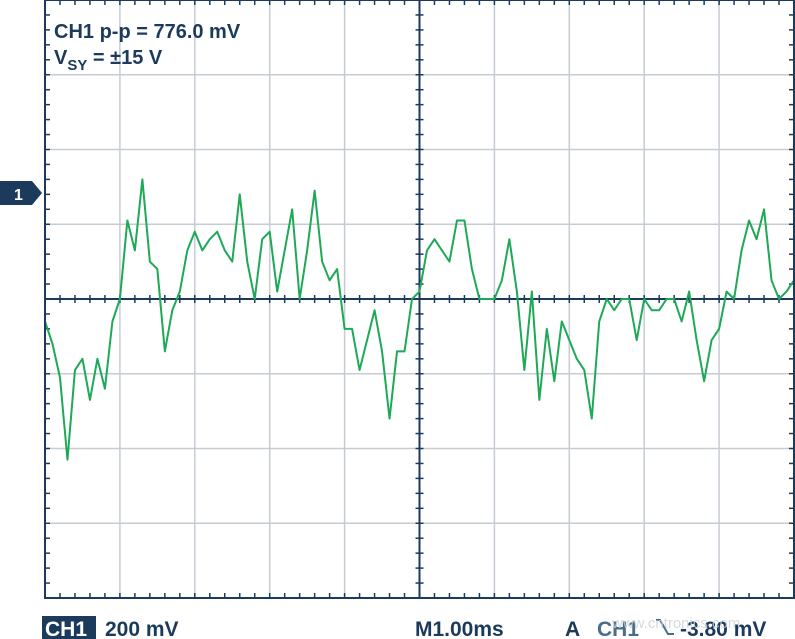  What do you see at coordinates (142, 628) in the screenshot?
I see `status-scale: 200 mV` at bounding box center [142, 628].